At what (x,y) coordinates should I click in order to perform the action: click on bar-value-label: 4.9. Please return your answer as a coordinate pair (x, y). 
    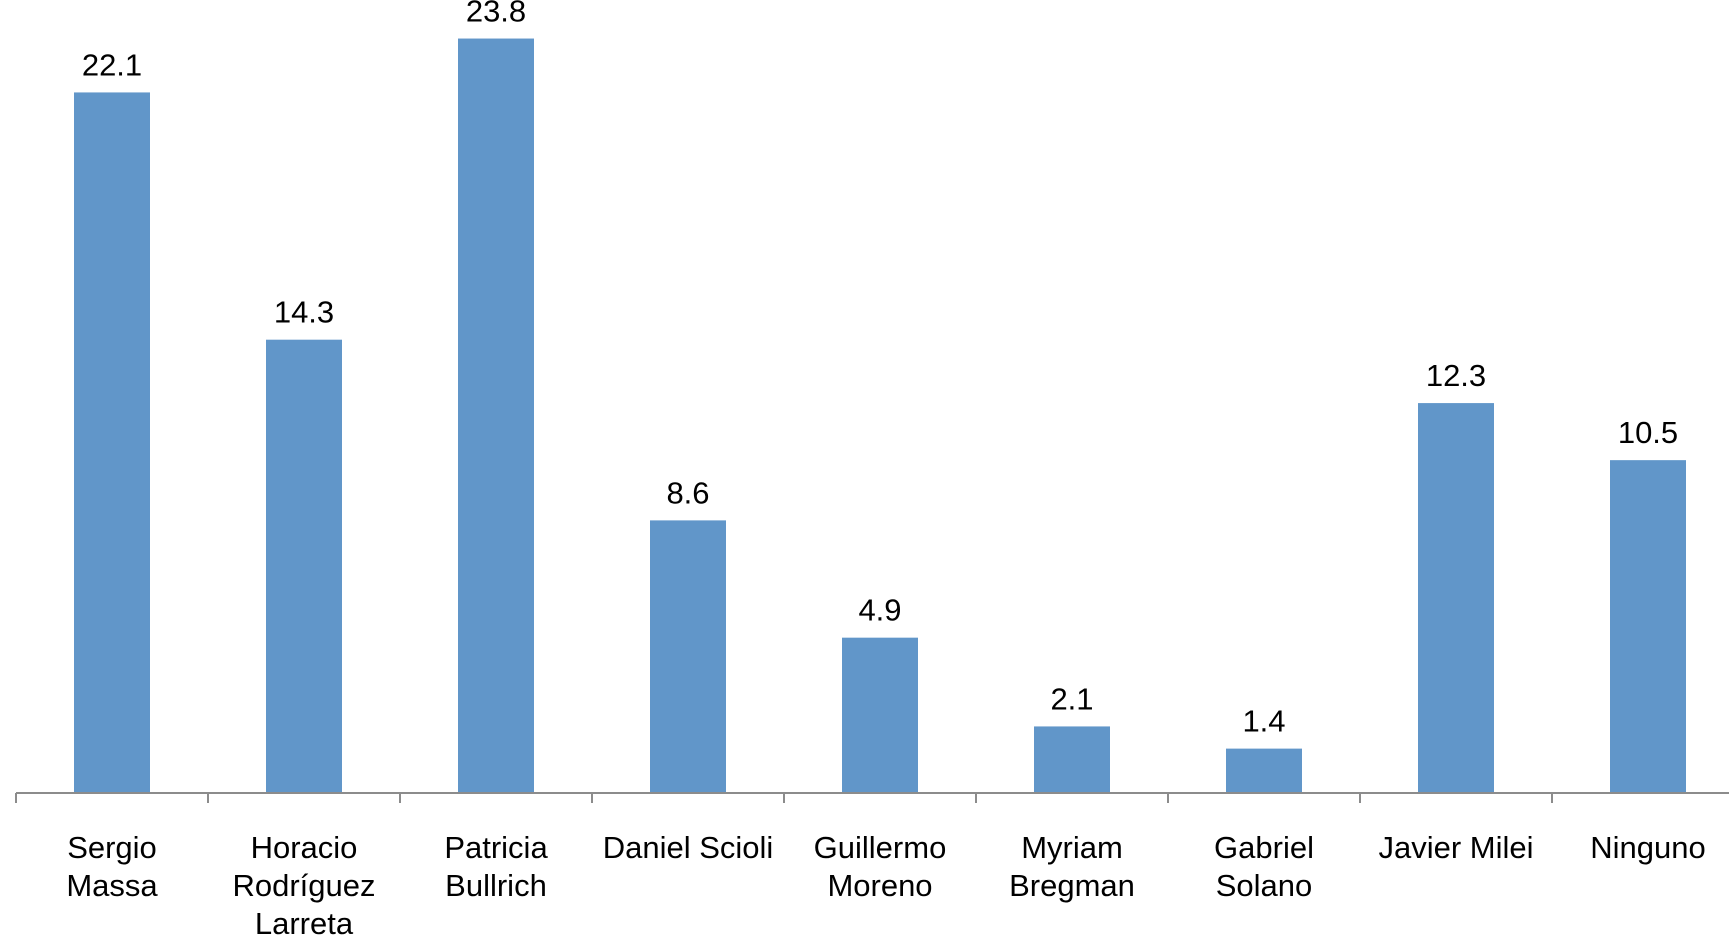
    Looking at the image, I should click on (879, 610).